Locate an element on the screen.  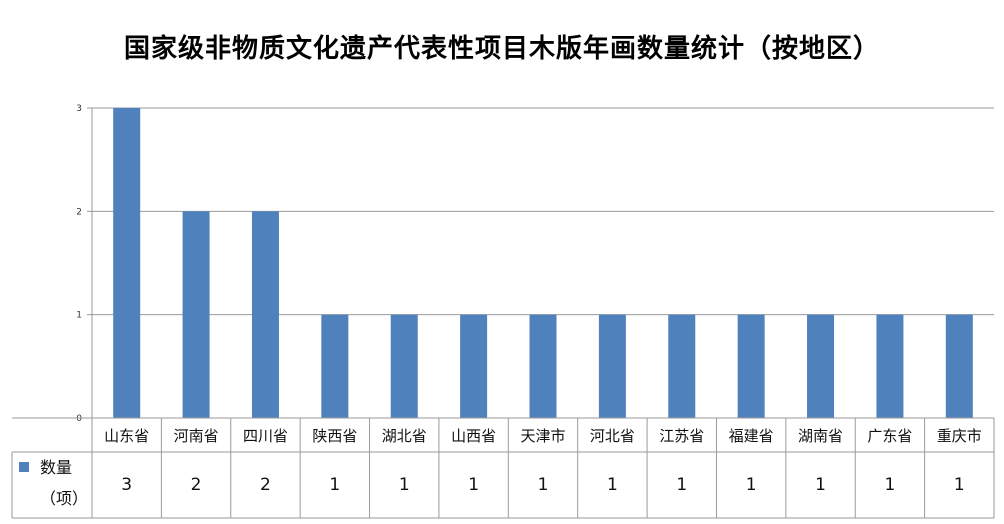
category-label: 福建省 is located at coordinates (751, 436).